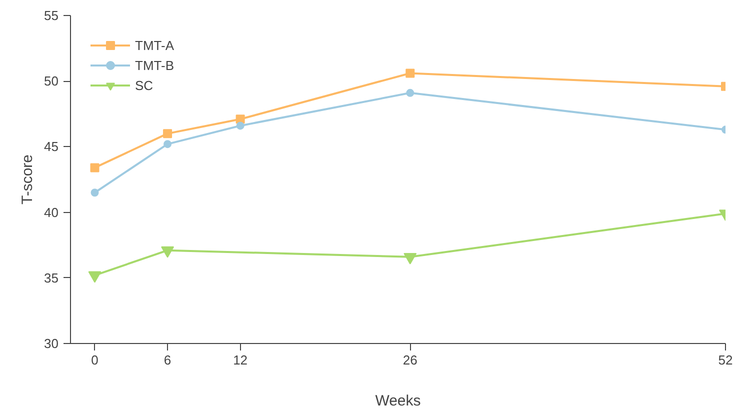  What do you see at coordinates (240, 360) in the screenshot?
I see `x-tick-label: 12` at bounding box center [240, 360].